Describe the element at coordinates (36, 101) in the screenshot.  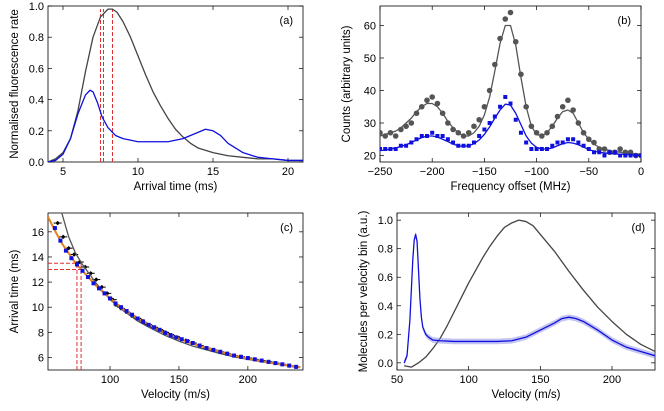
I see `y-tick-label: 0.4` at that location.